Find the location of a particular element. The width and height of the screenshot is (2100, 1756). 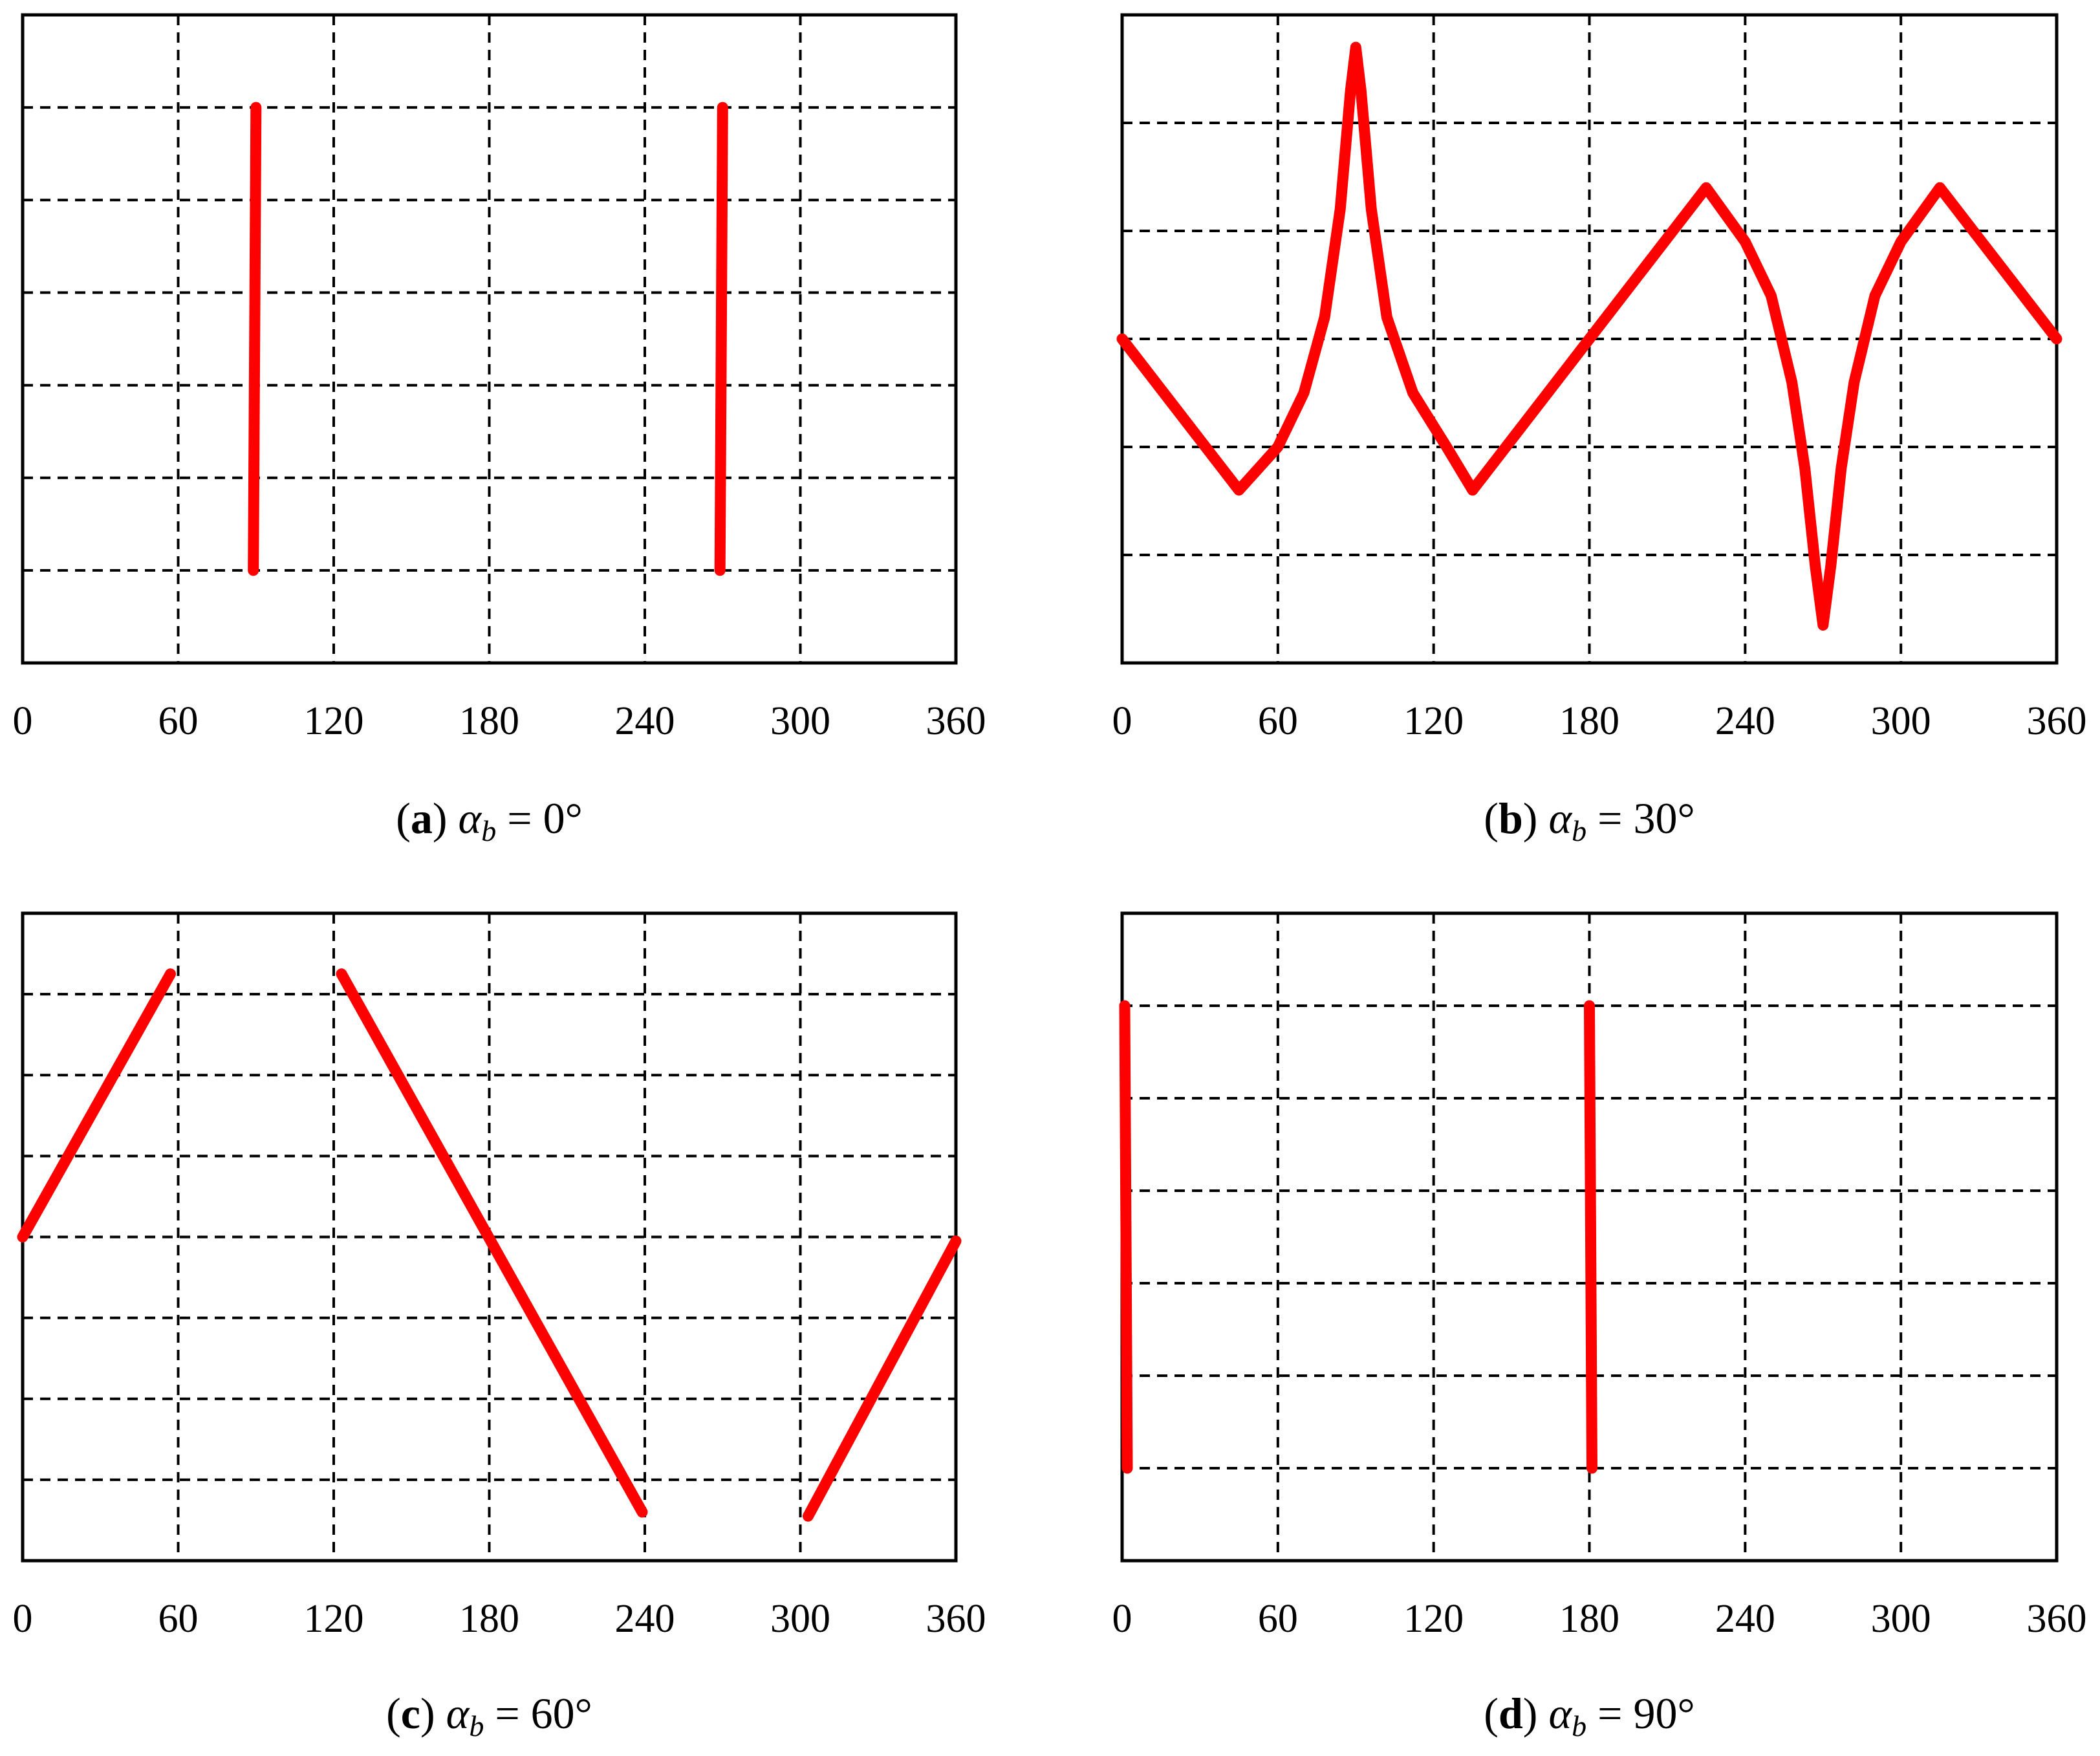

panel-caption: (c) αb = 60° is located at coordinates (489, 1715).